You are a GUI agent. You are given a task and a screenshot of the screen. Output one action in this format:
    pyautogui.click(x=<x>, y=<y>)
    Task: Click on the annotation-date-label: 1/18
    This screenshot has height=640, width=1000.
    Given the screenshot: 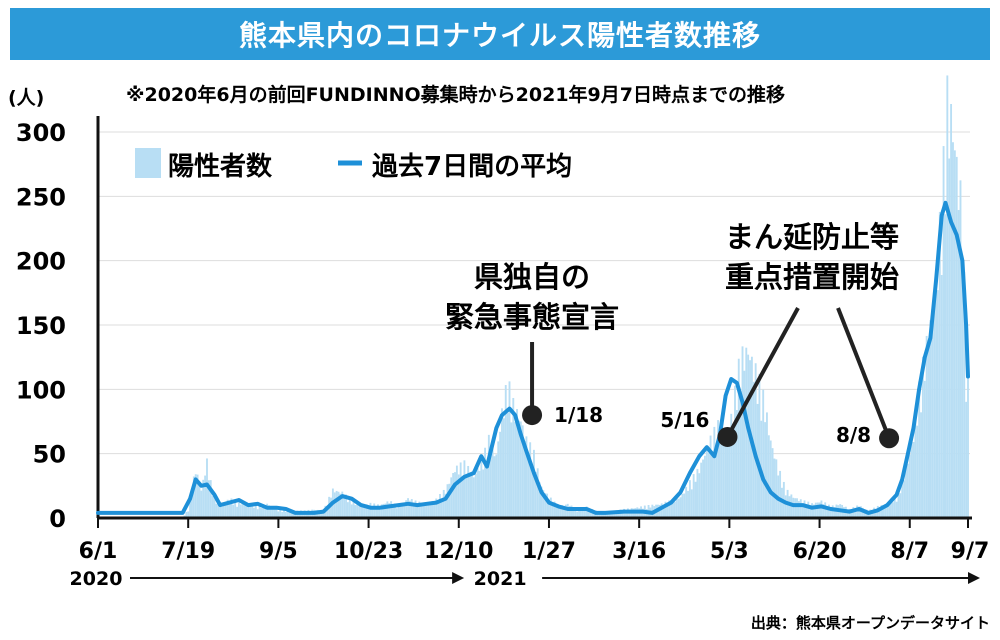 What is the action you would take?
    pyautogui.click(x=578, y=415)
    